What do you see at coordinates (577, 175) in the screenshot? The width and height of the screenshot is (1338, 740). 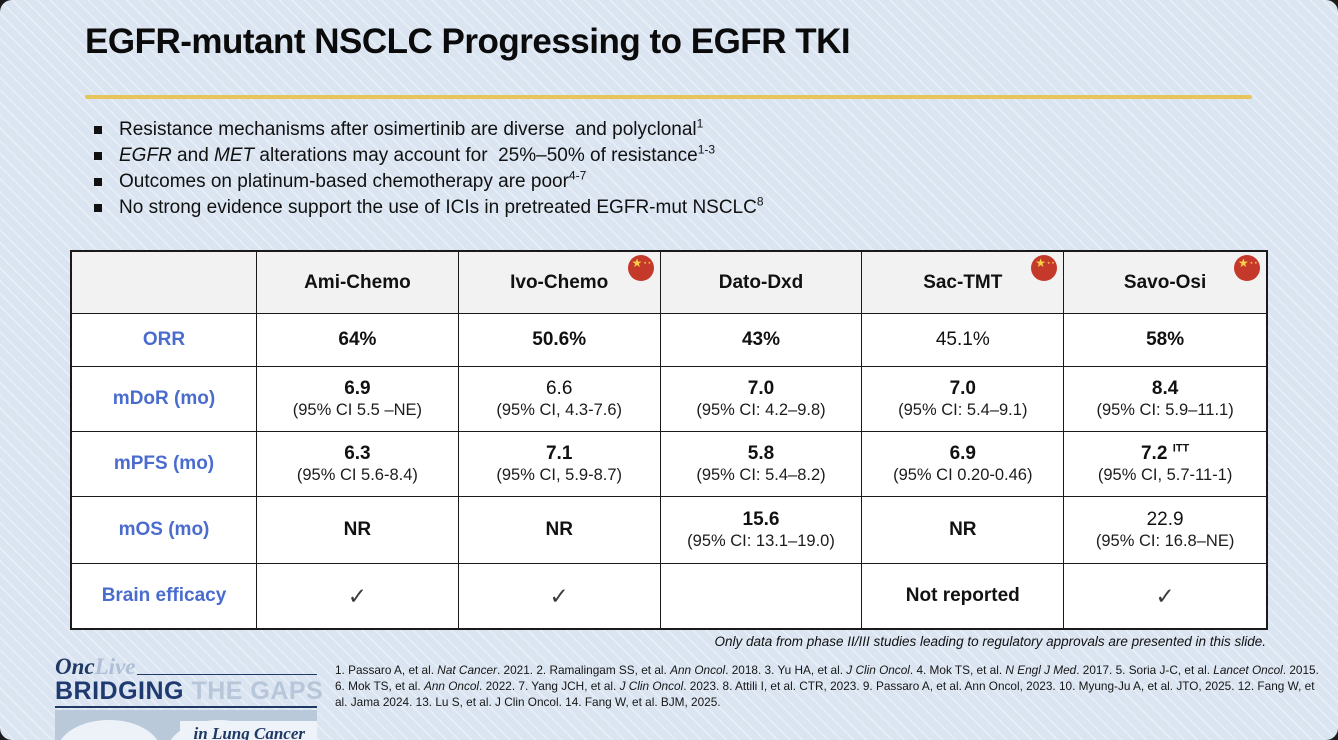 I see `reference-superscript: 4-7` at bounding box center [577, 175].